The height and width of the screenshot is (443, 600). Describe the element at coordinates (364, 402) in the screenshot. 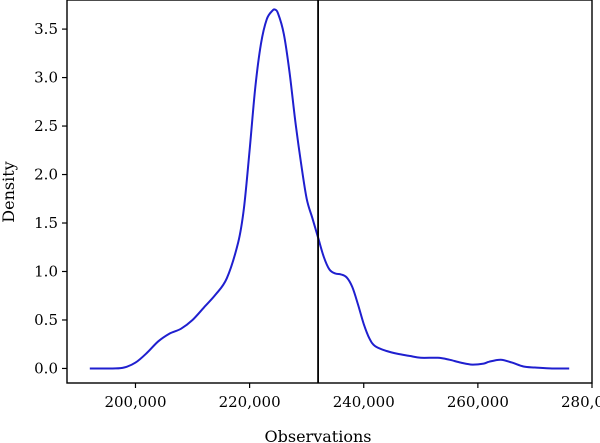

I see `x-tick-label: 240,000` at that location.